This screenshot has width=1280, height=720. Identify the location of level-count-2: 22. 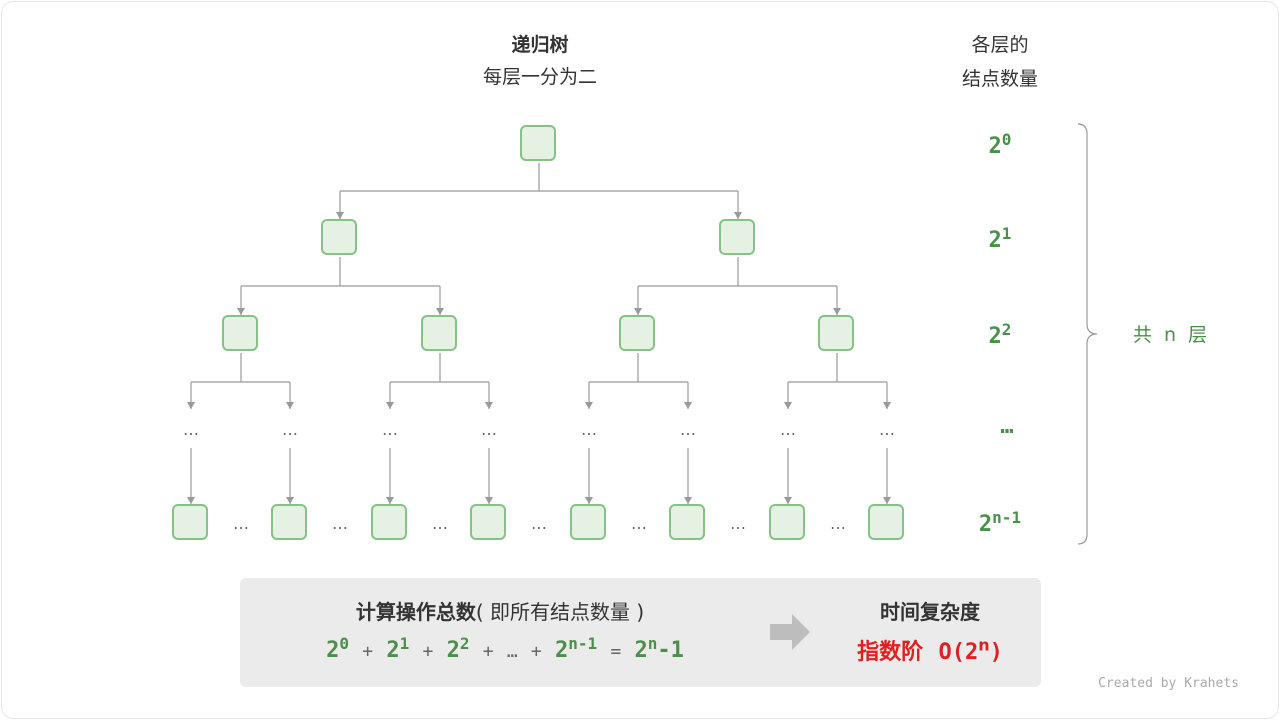
(1000, 334).